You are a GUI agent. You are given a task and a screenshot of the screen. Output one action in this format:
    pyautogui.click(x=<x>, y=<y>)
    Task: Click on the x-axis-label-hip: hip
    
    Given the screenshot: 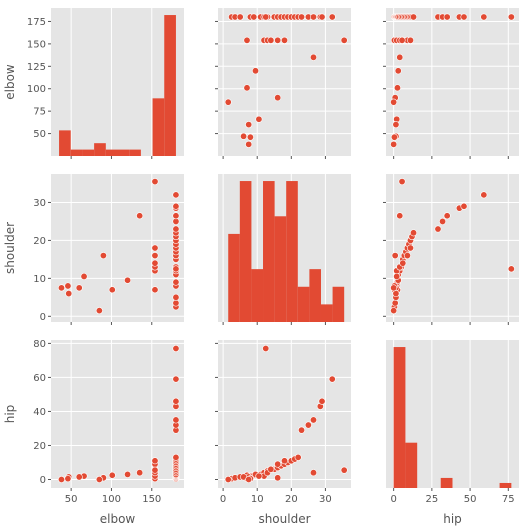 What is the action you would take?
    pyautogui.click(x=452, y=519)
    